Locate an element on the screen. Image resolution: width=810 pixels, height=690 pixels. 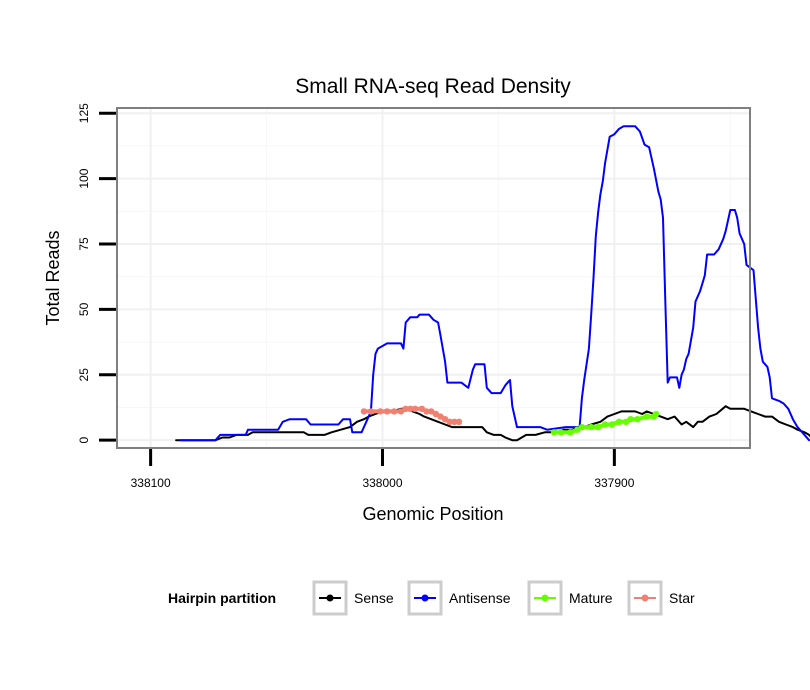
y-tick-label: 100 is located at coordinates (84, 178).